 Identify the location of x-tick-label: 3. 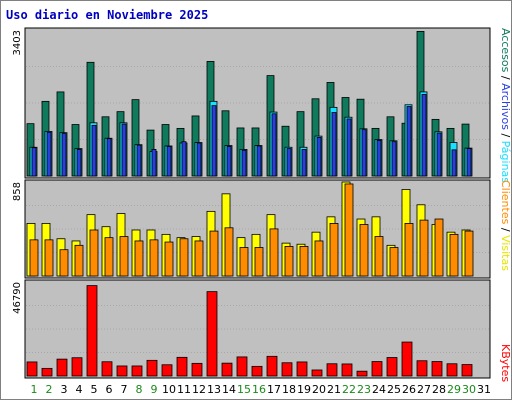
(64, 389).